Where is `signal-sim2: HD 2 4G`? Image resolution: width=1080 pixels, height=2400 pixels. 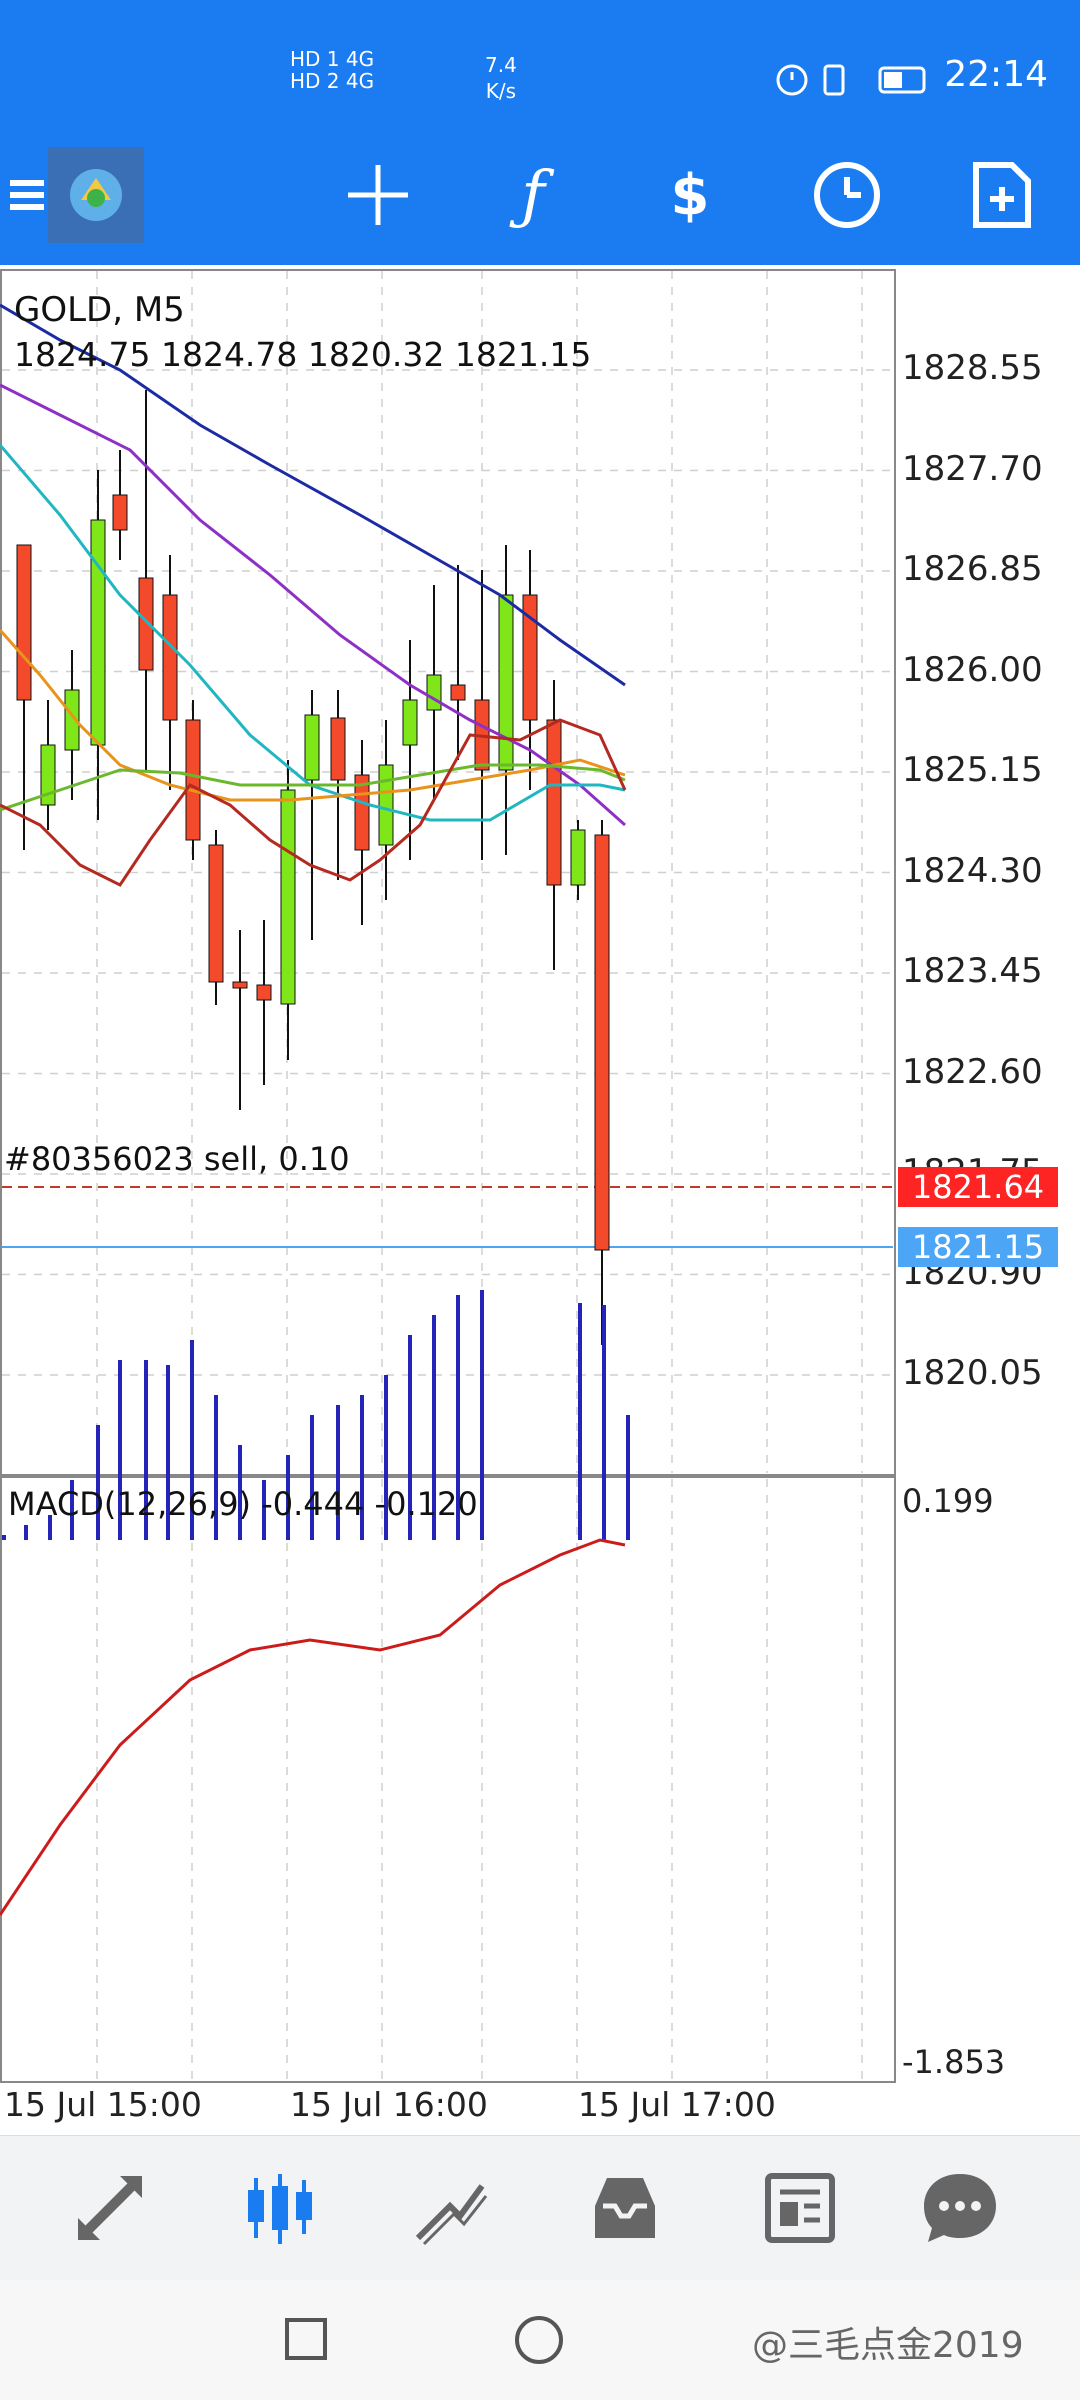 signal-sim2: HD 2 4G is located at coordinates (332, 81).